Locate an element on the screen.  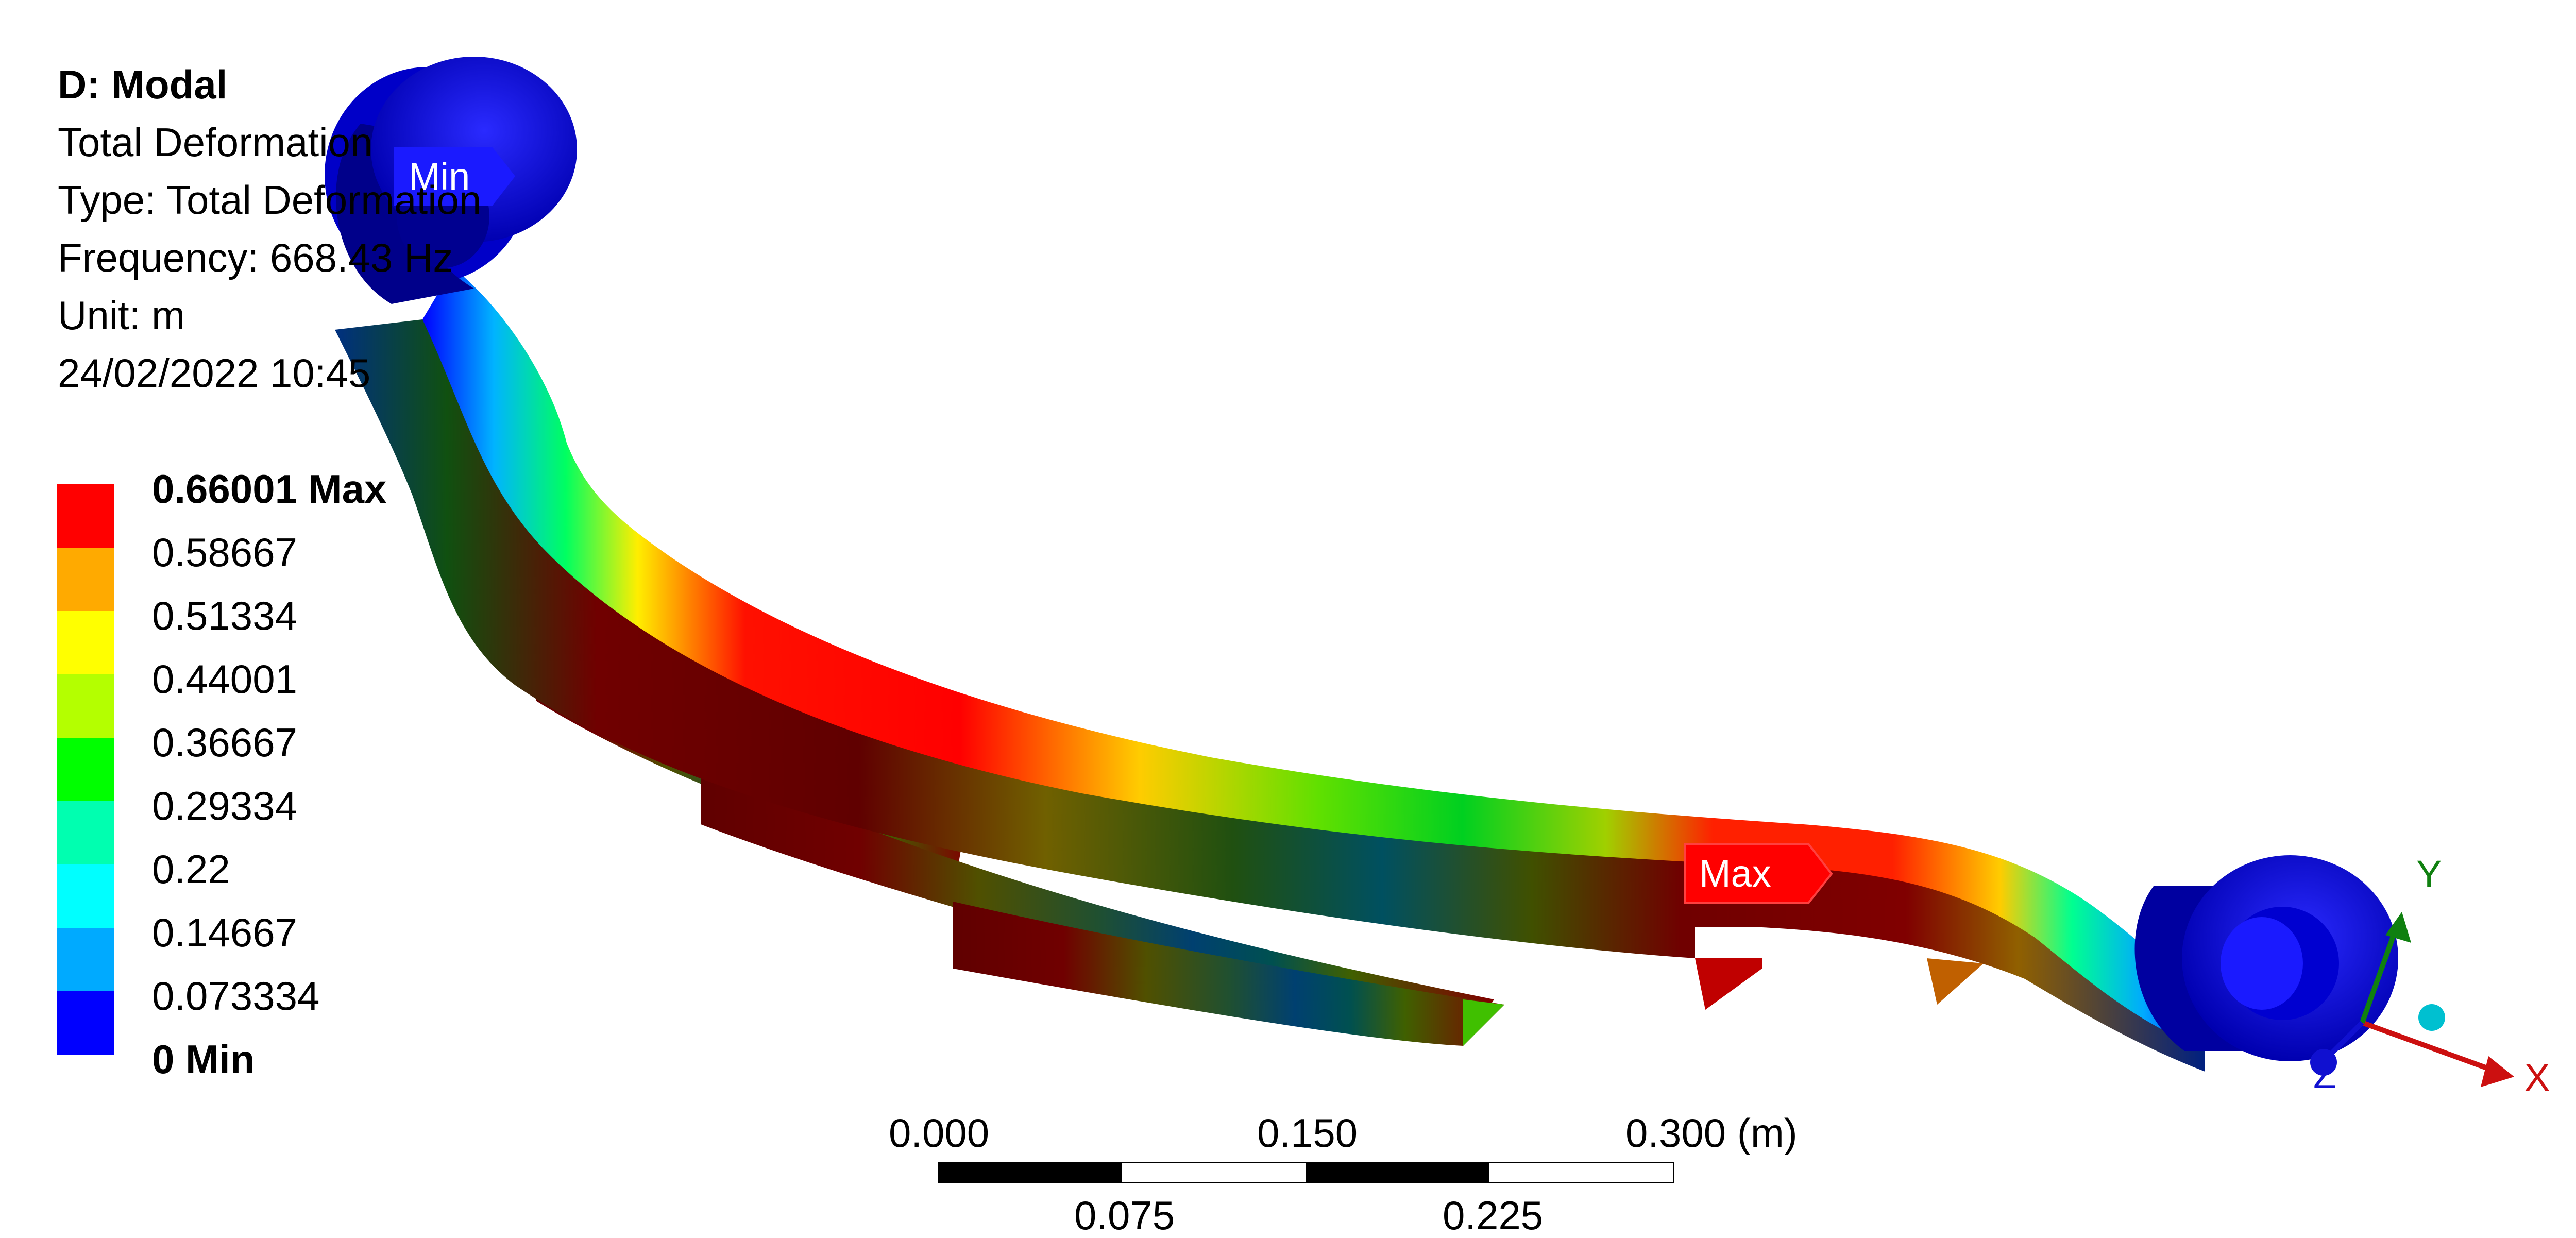
axis-y-label: Y is located at coordinates (2429, 874).